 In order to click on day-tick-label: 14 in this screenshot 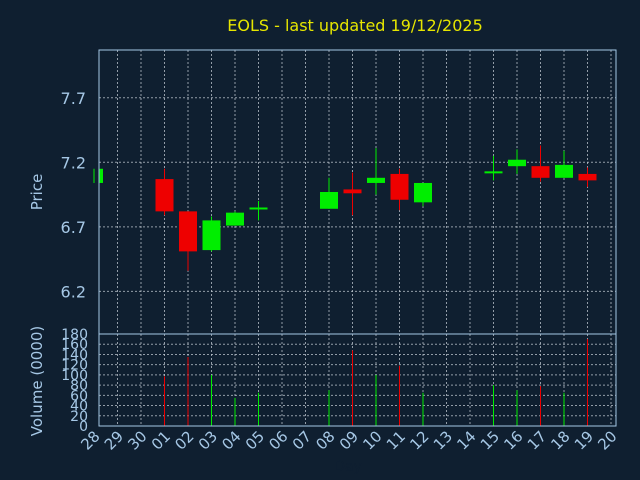, I will do `click(466, 440)`.